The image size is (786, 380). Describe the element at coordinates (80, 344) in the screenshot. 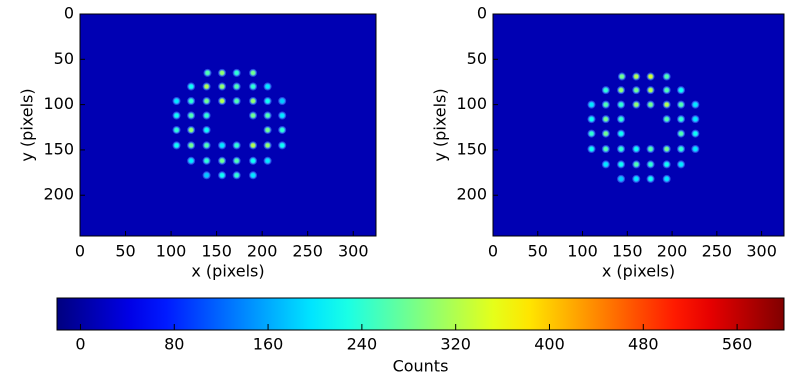

I see `colorbar-tick-label: 0` at that location.